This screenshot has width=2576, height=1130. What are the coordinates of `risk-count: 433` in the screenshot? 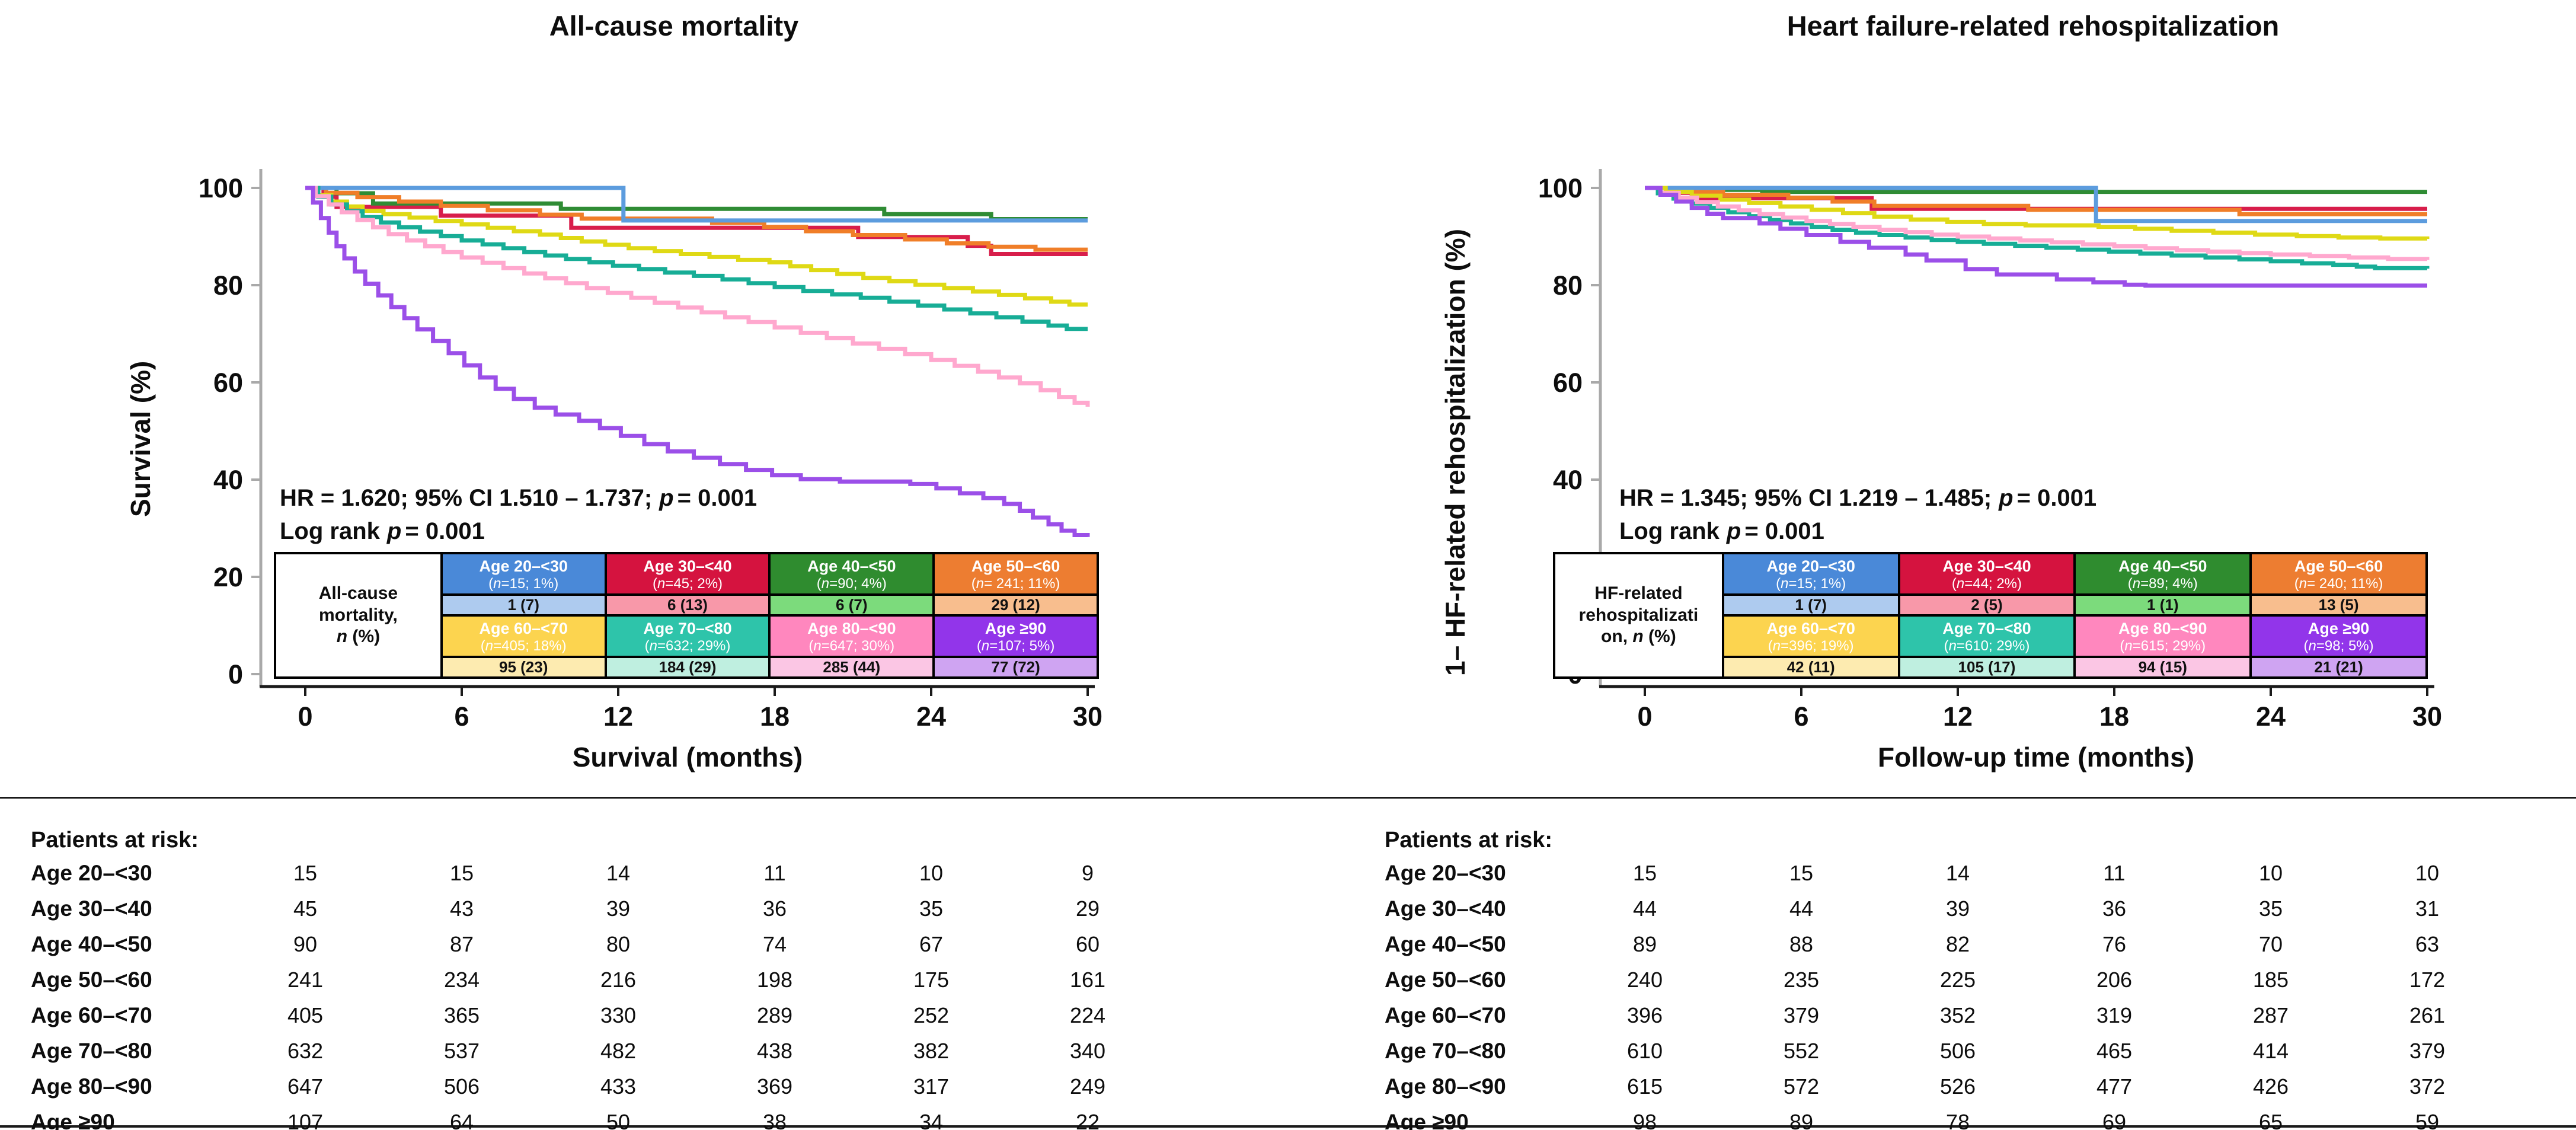 It's located at (618, 1086).